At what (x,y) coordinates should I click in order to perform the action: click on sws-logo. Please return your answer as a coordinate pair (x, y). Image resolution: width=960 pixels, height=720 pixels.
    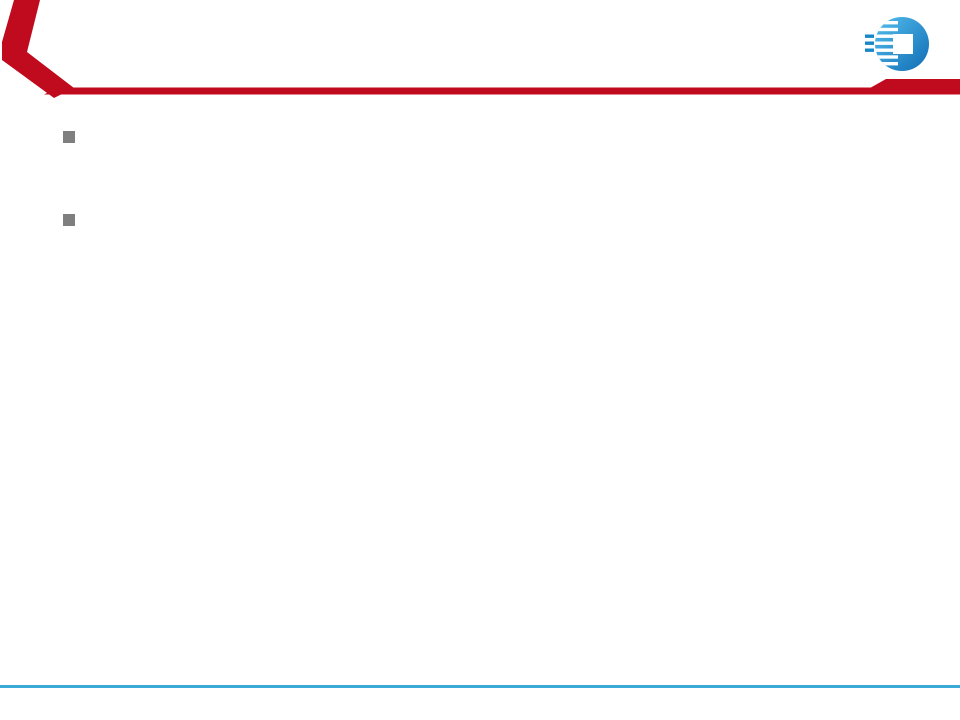
    Looking at the image, I should click on (901, 45).